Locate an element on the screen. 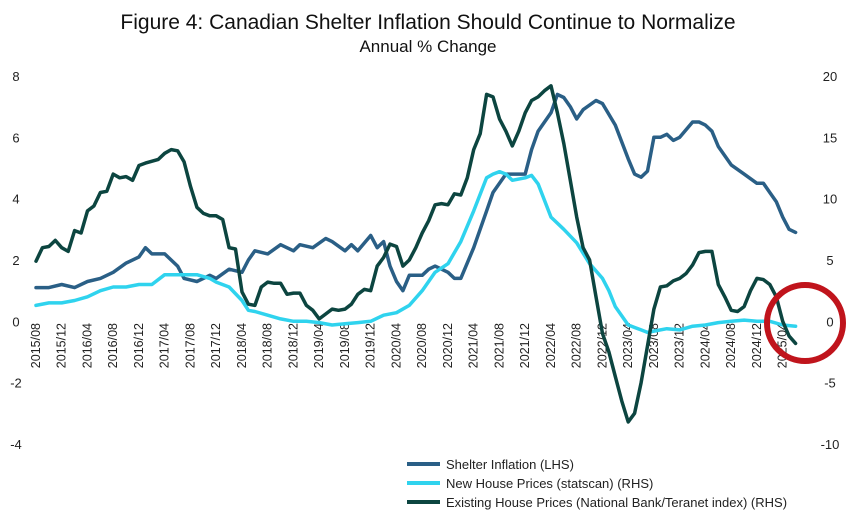 Image resolution: width=856 pixels, height=521 pixels. x-tick-label: 2017/08 is located at coordinates (190, 345).